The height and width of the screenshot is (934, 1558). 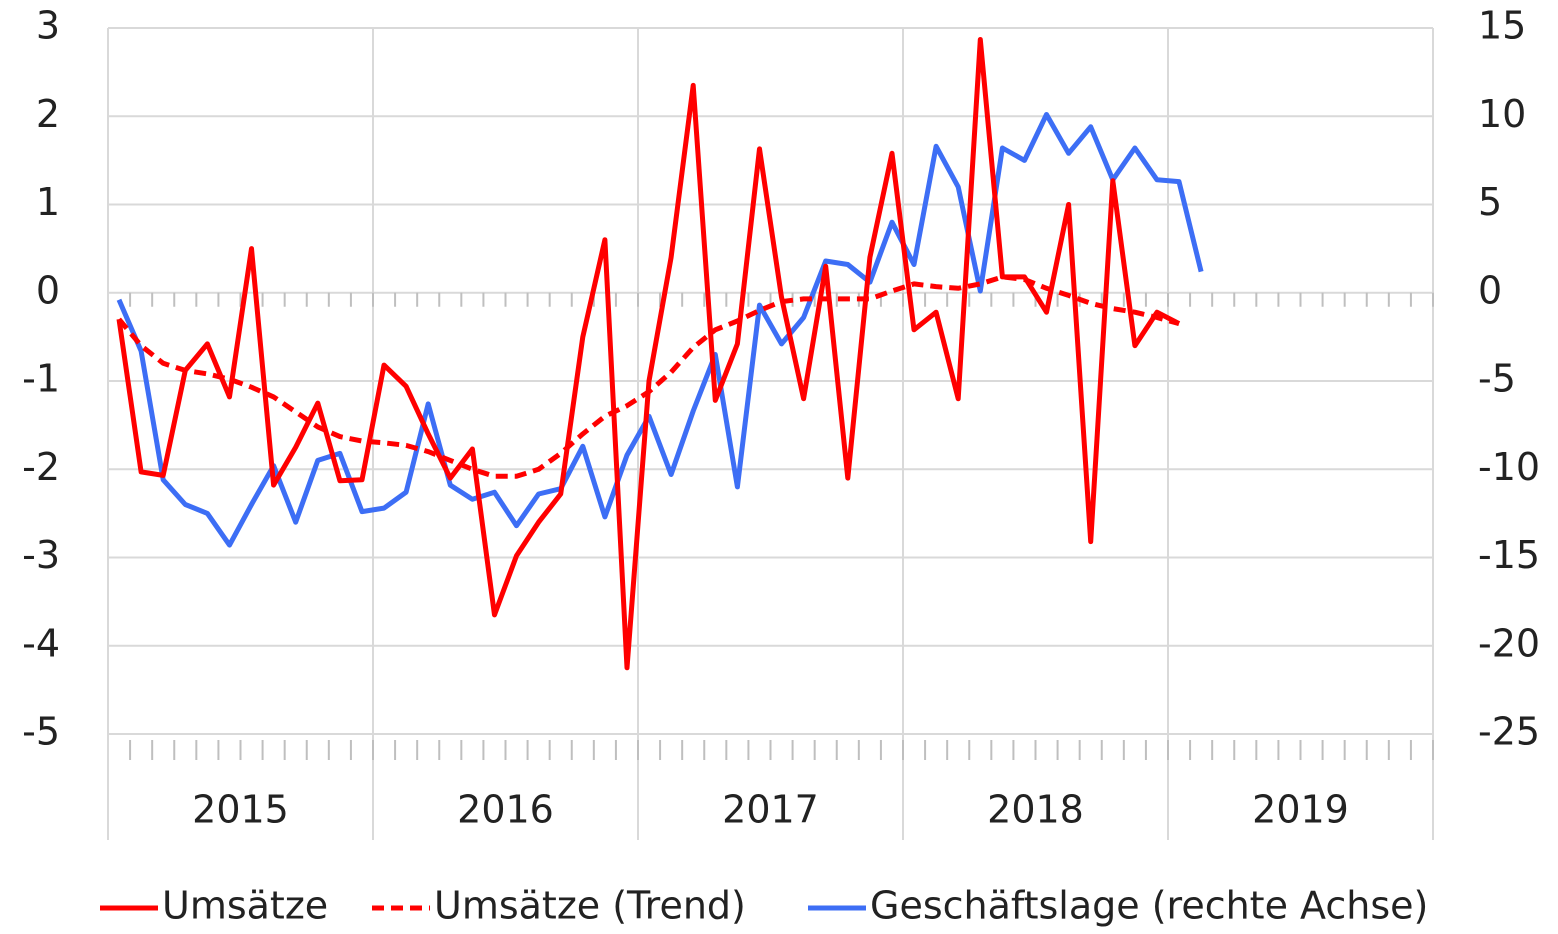 I want to click on y2-tick-label: 15, so click(x=1502, y=26).